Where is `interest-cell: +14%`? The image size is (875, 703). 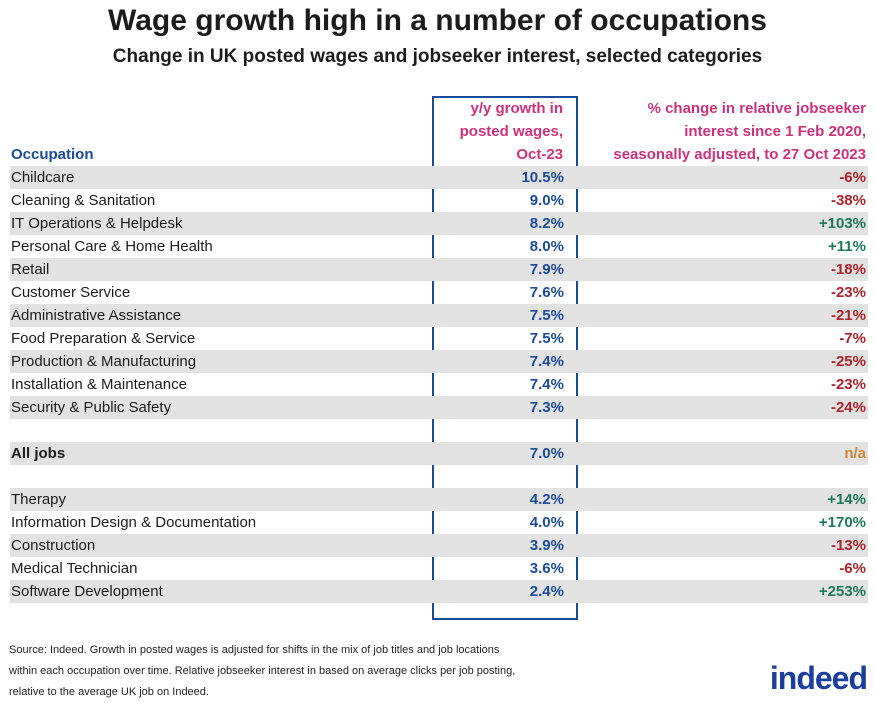
interest-cell: +14% is located at coordinates (846, 499).